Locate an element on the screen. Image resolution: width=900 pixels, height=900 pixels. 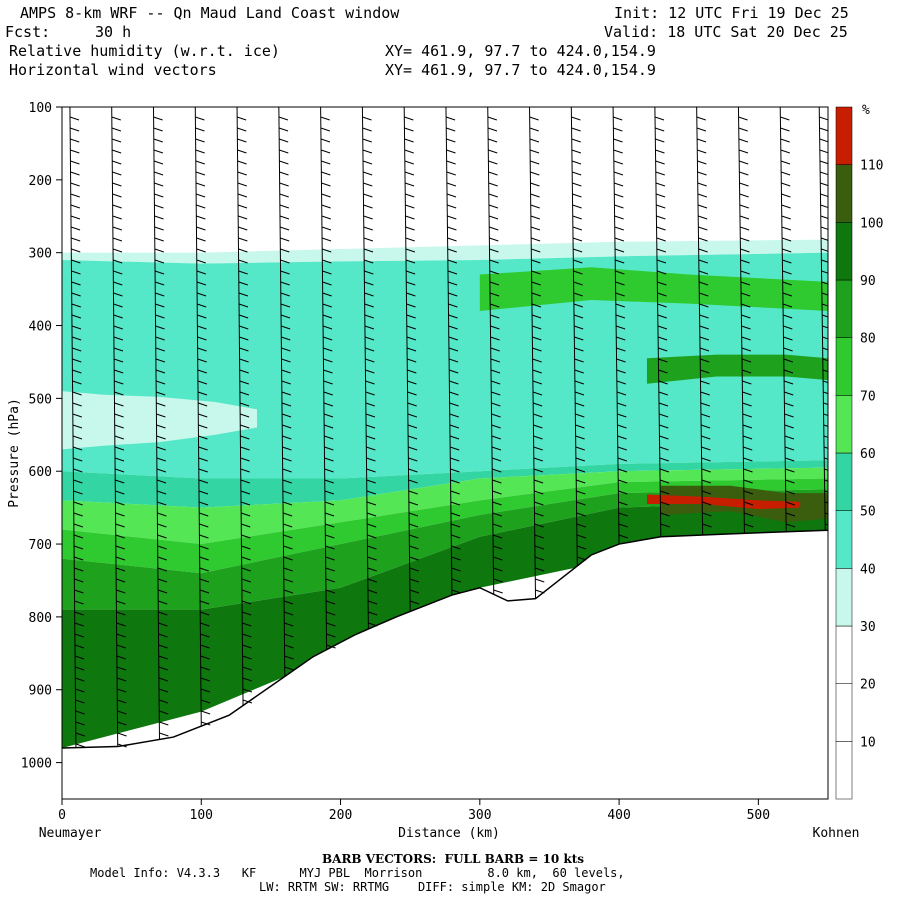
colorbar: 10 20 30 40 50 60 70 80 90 100 110 is located at coordinates (859, 453).